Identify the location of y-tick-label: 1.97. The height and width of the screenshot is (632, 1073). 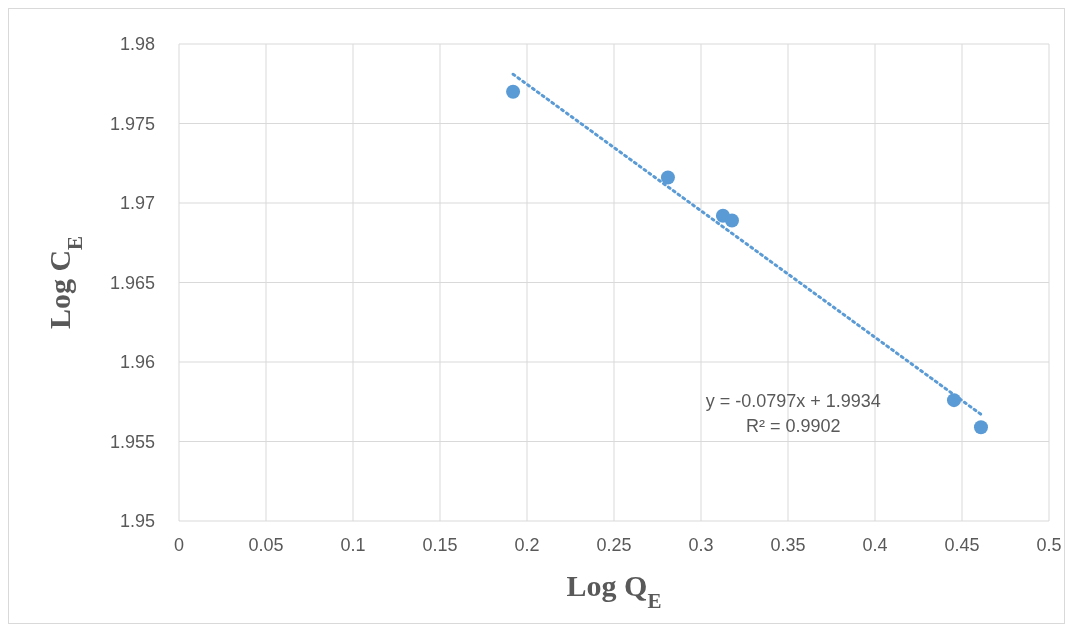
(137, 203).